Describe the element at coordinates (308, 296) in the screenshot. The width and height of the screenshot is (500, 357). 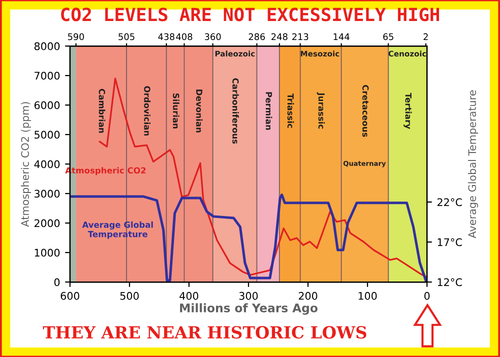
I see `x-tick-label: 200` at that location.